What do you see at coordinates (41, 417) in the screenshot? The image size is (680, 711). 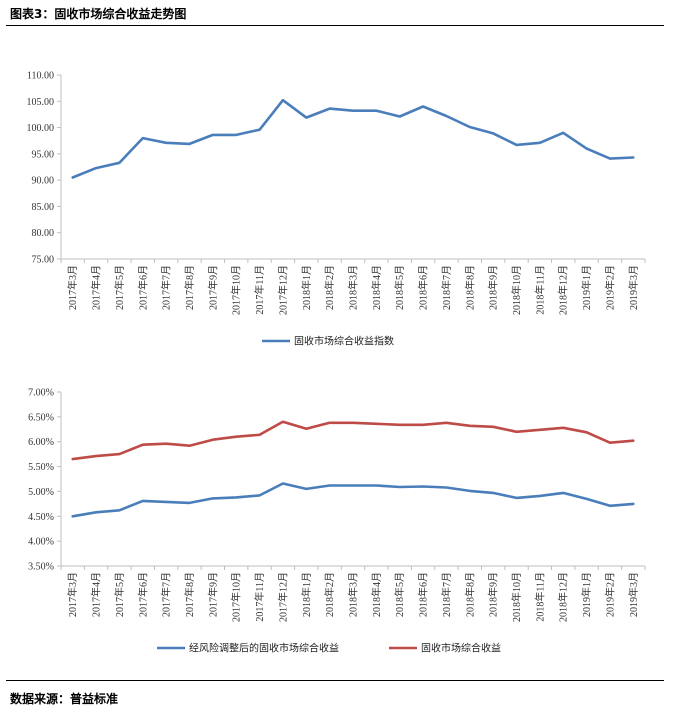 I see `y-tick-label: 6.50%` at bounding box center [41, 417].